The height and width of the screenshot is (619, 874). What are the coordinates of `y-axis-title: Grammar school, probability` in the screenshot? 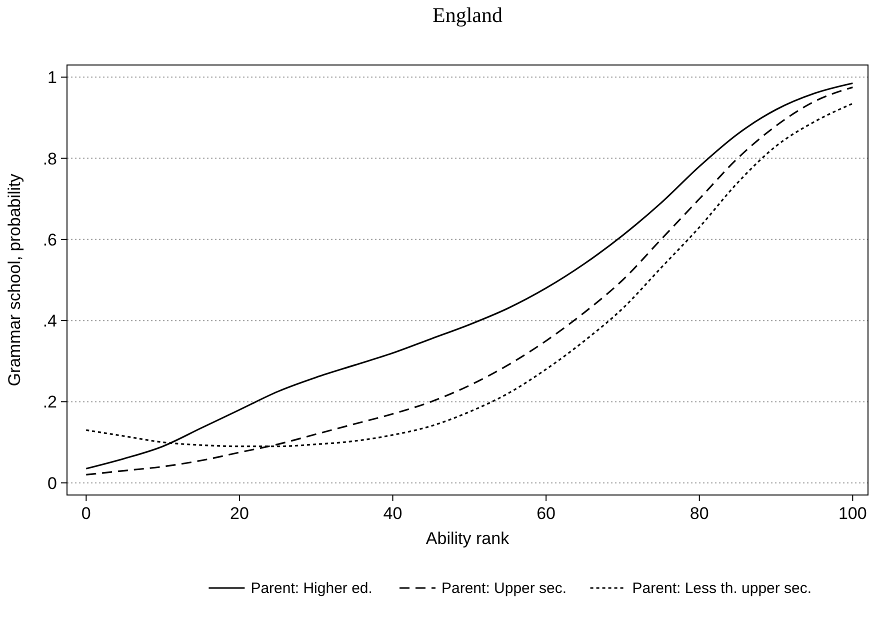 It's located at (14, 279).